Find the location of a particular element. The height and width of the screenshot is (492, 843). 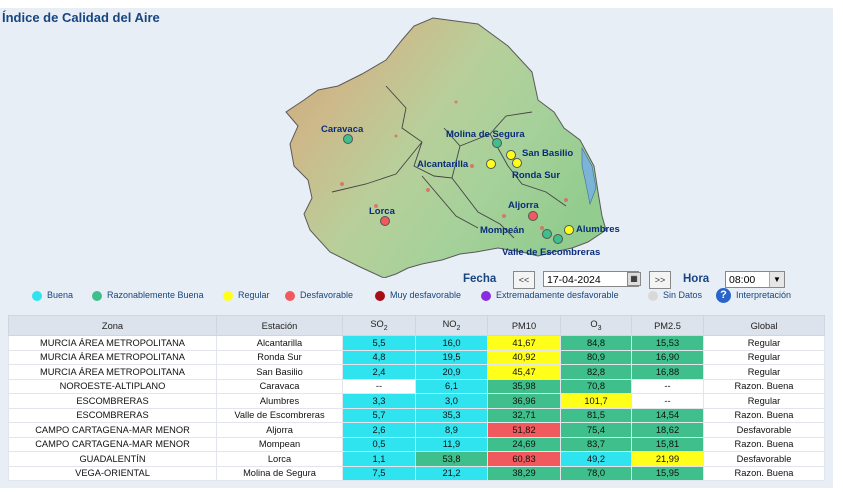

station-marker-lorca is located at coordinates (385, 221).